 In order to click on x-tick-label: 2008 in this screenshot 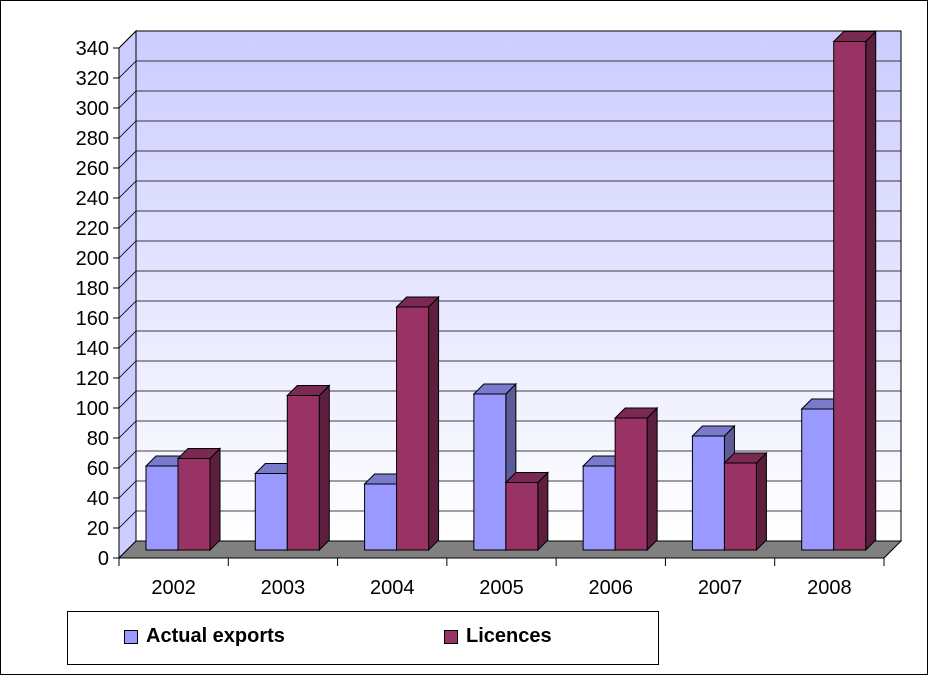, I will do `click(829, 588)`.